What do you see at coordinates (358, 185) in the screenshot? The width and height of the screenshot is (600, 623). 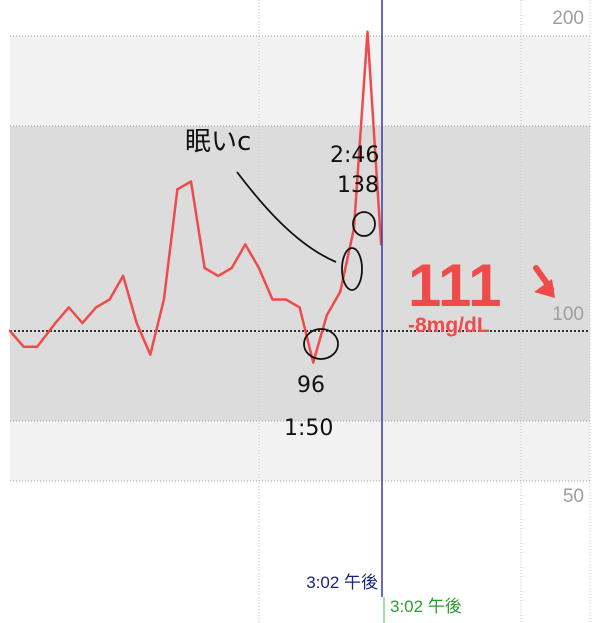 I see `annotation-peak-value: 138` at bounding box center [358, 185].